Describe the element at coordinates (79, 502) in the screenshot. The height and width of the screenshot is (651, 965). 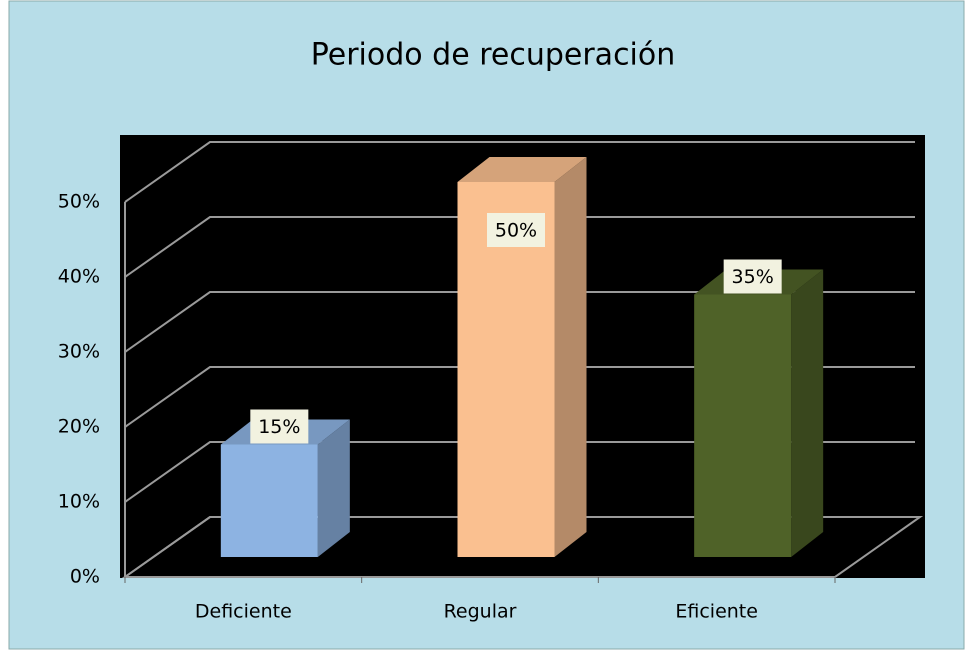
I see `y-tick-label: 10%` at that location.